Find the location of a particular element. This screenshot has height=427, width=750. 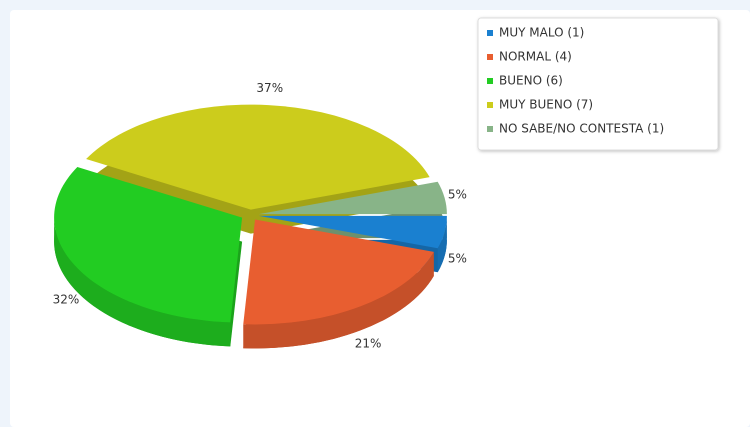

legend-label: NO SABE/NO CONTESTA (1) is located at coordinates (581, 129).